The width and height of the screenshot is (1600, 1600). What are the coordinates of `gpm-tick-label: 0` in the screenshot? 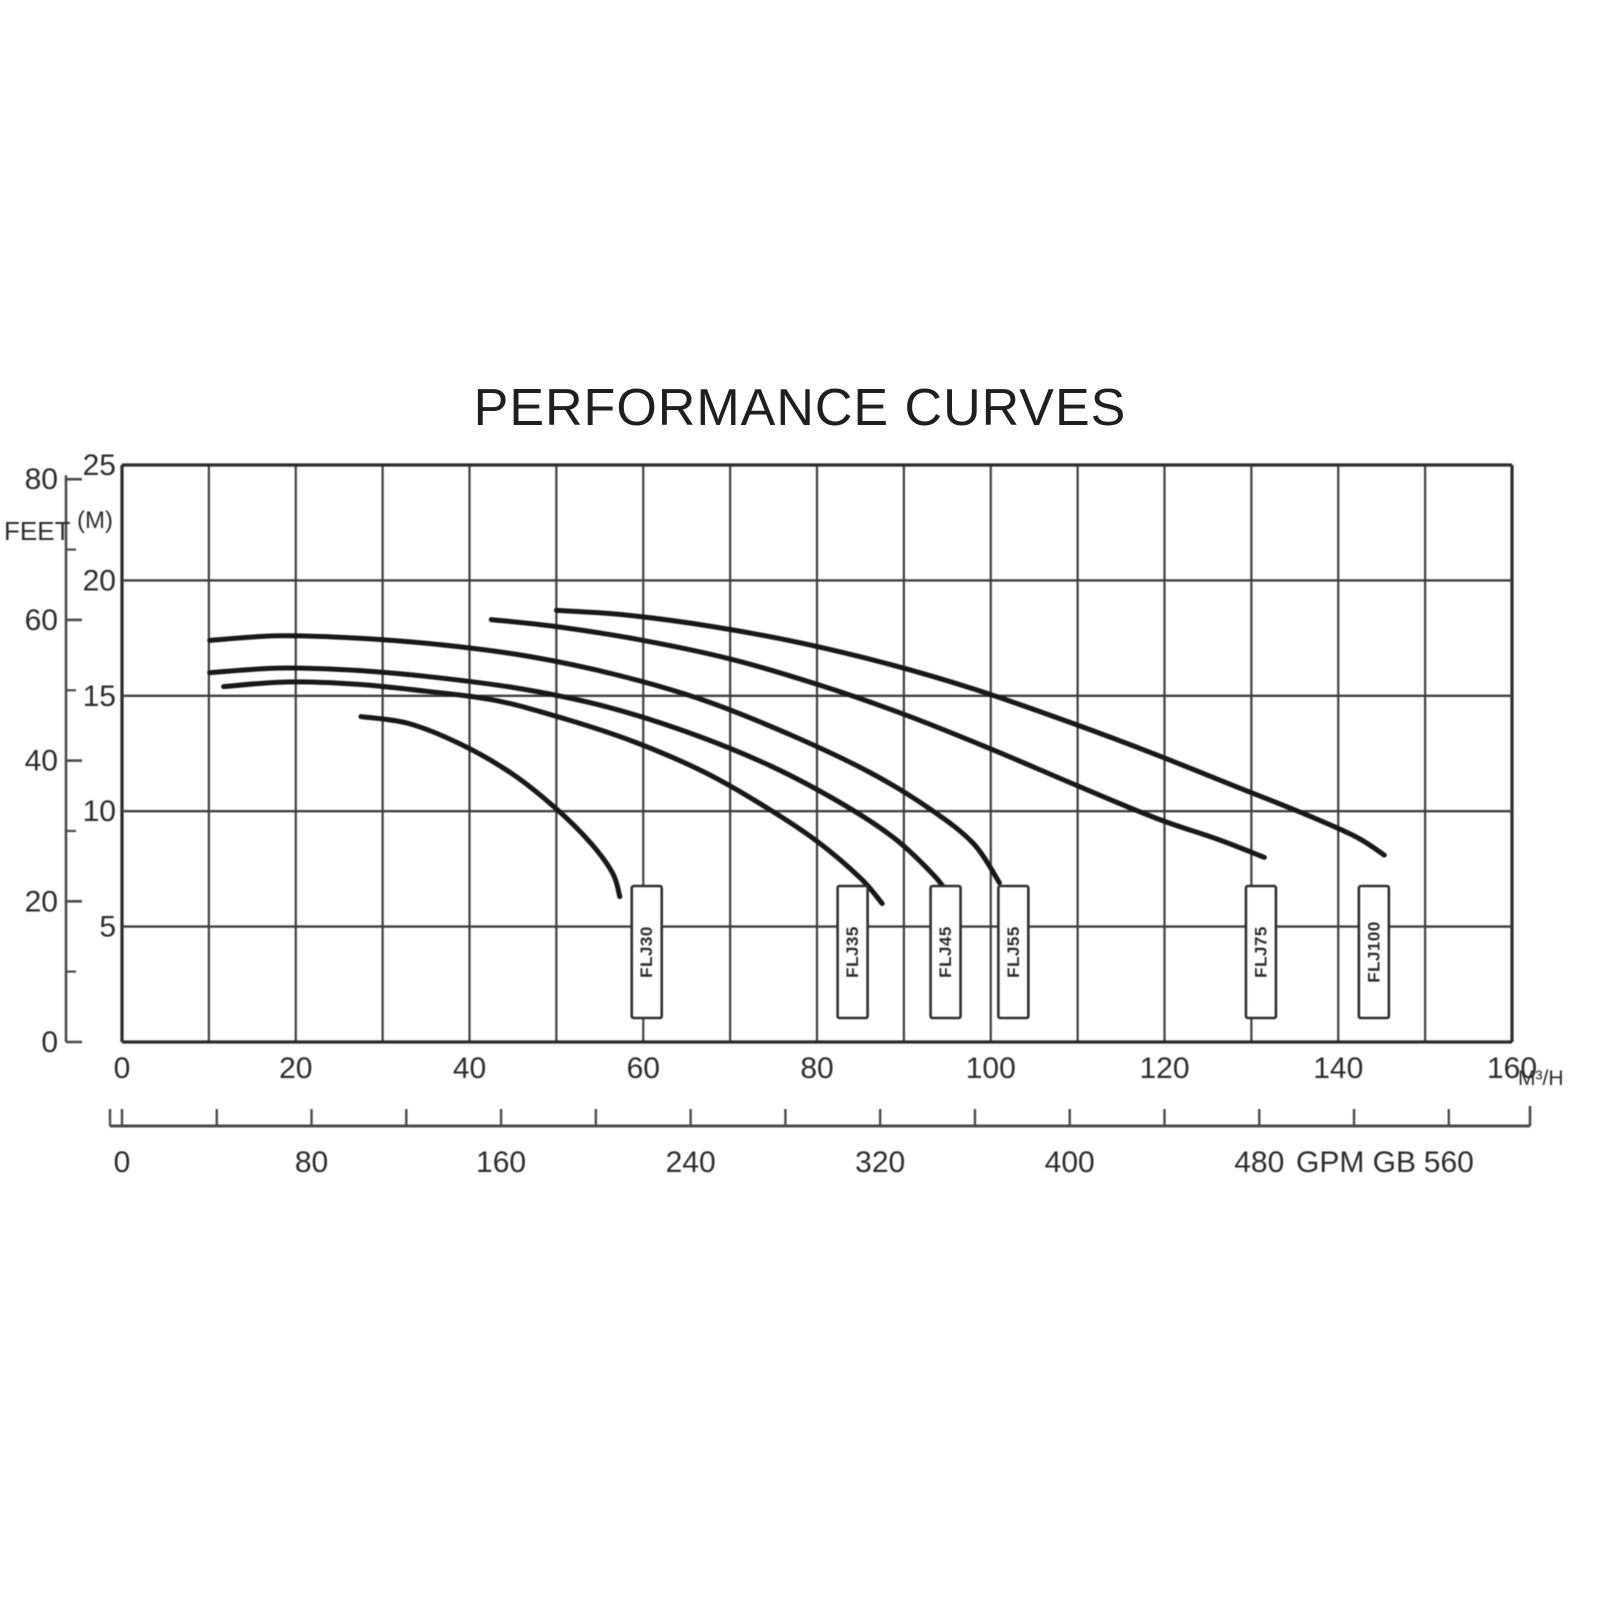 It's located at (122, 1162).